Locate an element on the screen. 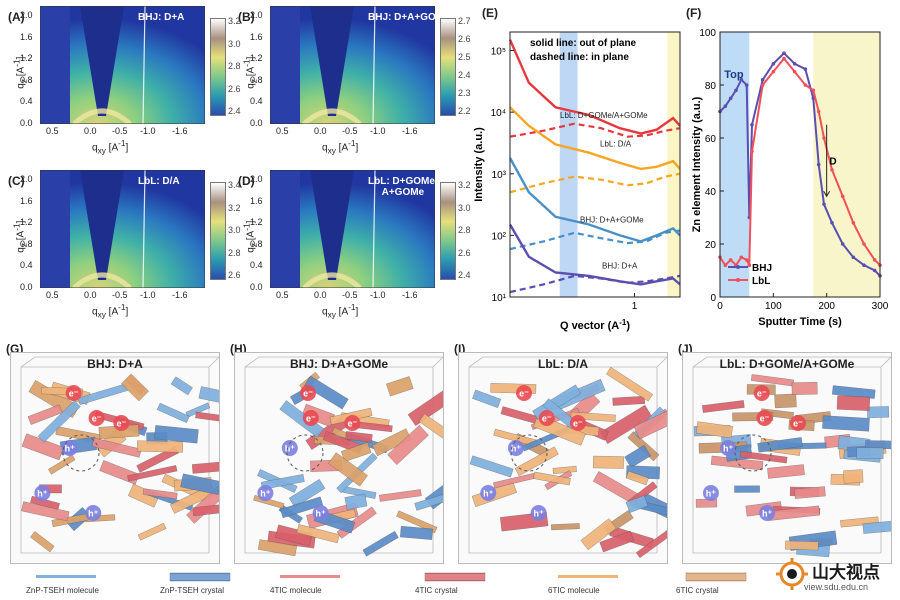  model-render: e⁻ e⁻ h⁺ h⁺ h⁺ e⁻ is located at coordinates (567, 457).